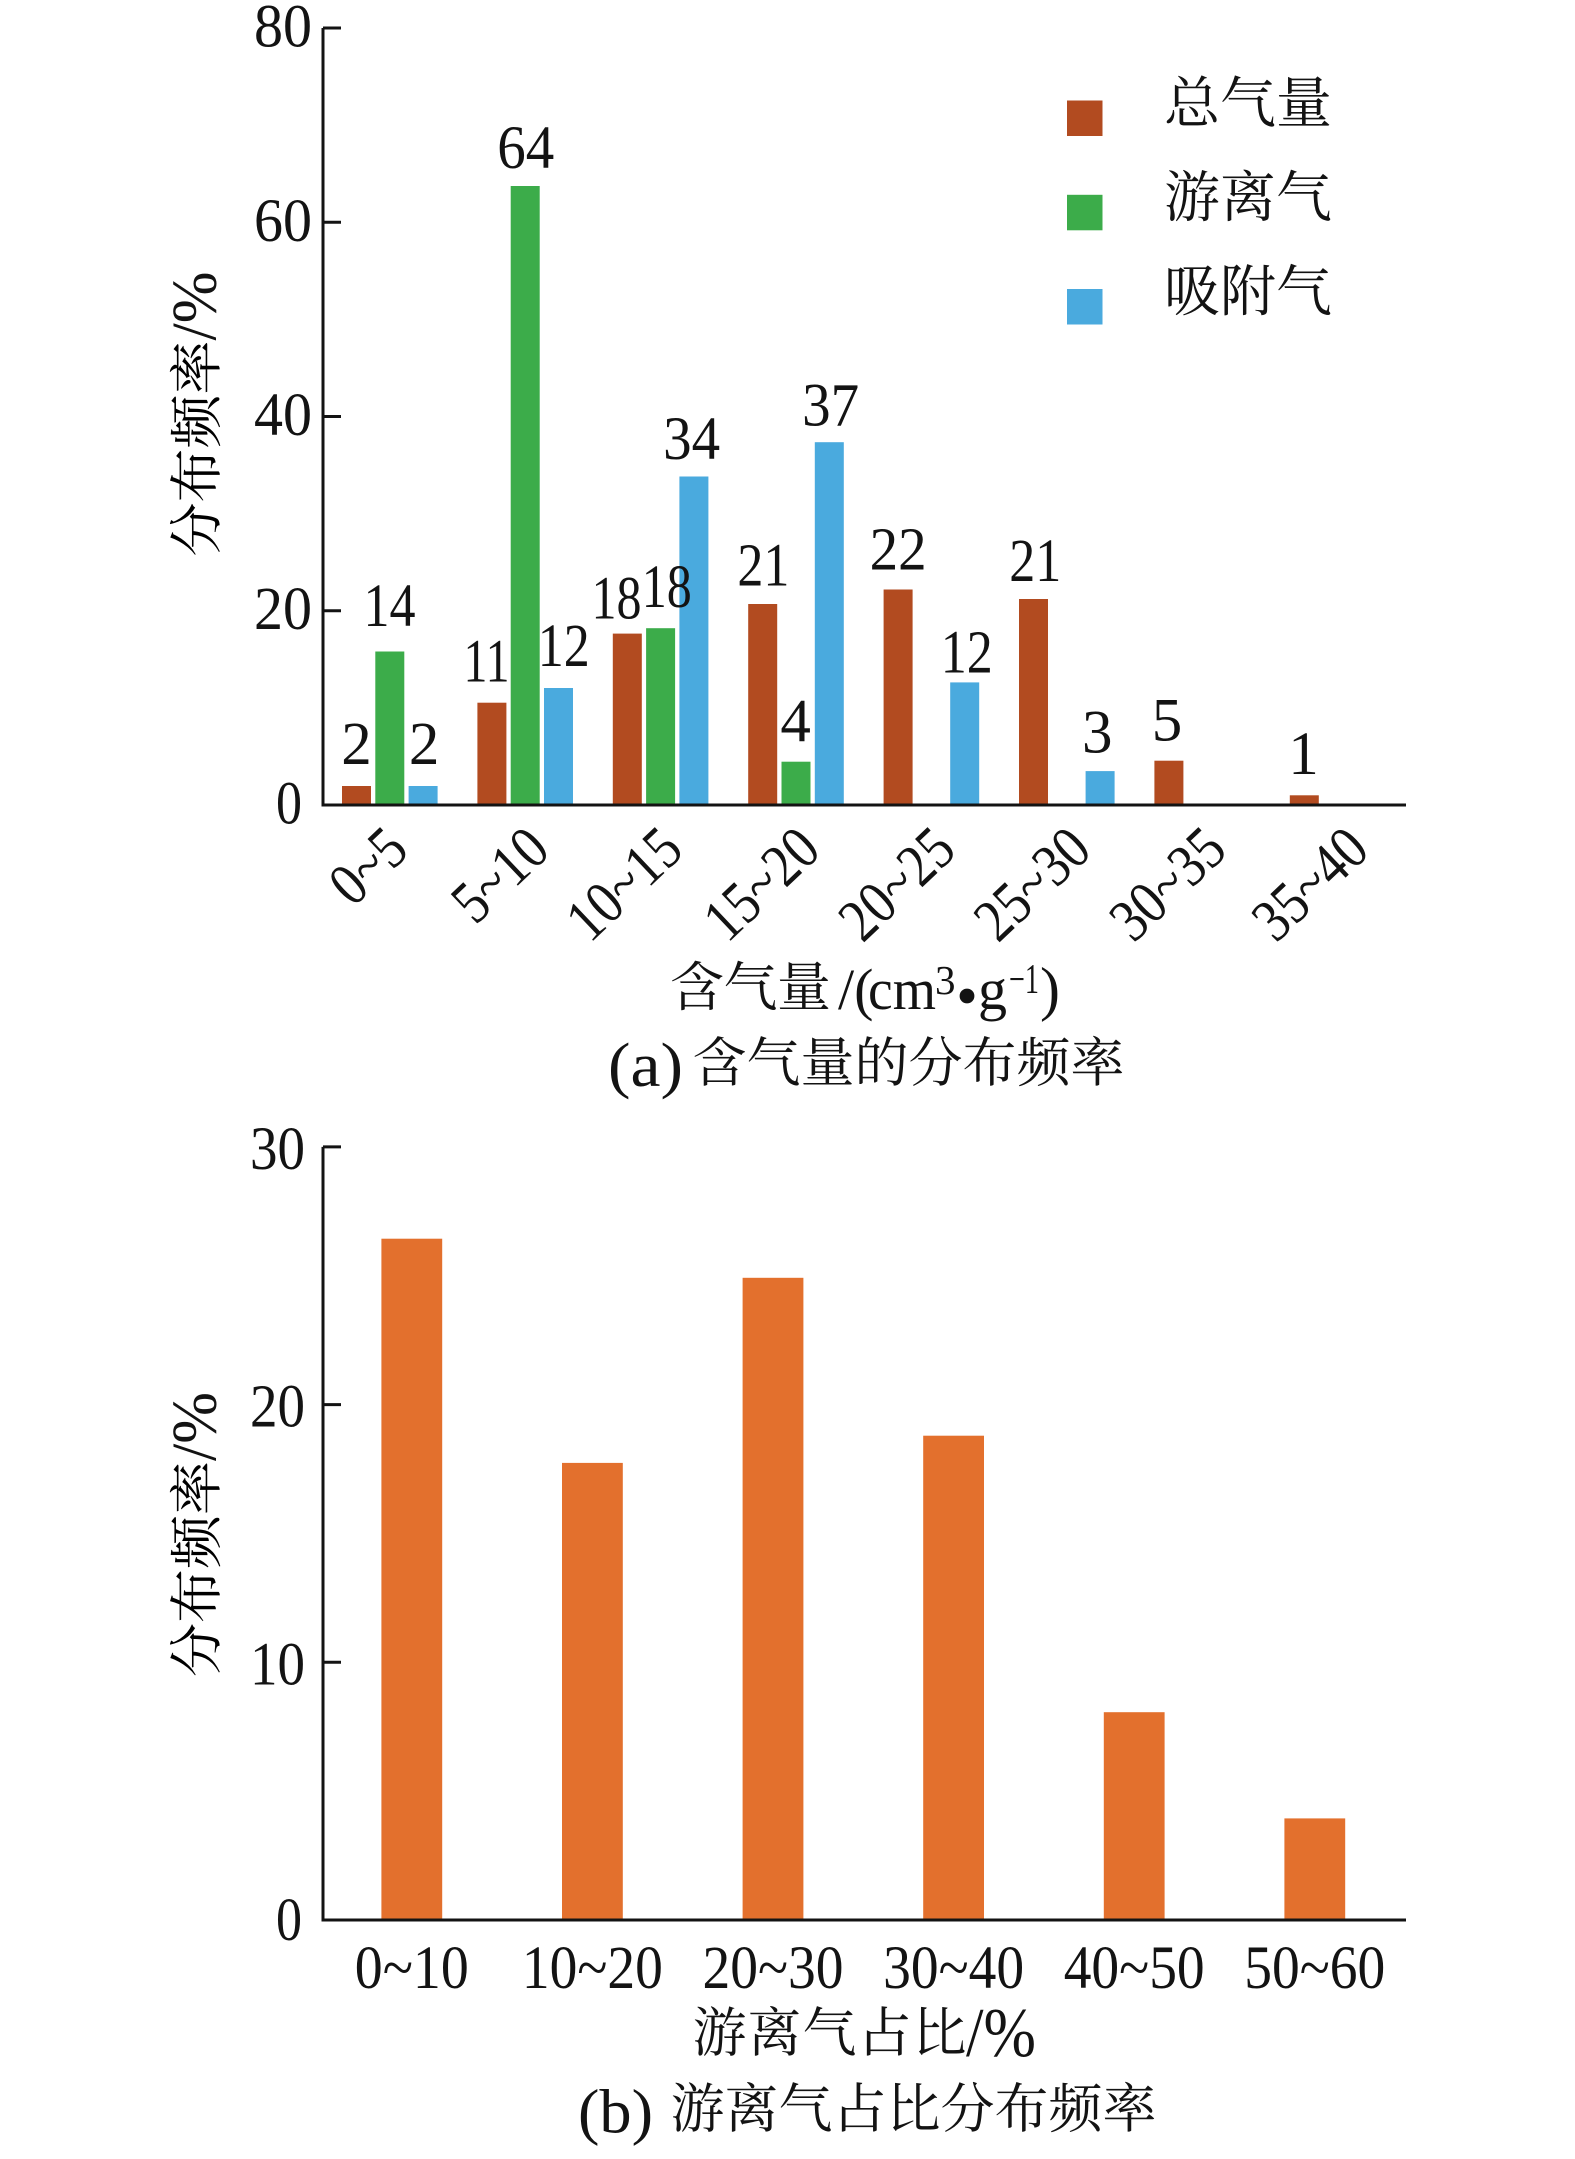  I want to click on svg-text: 80, so click(283, 30).